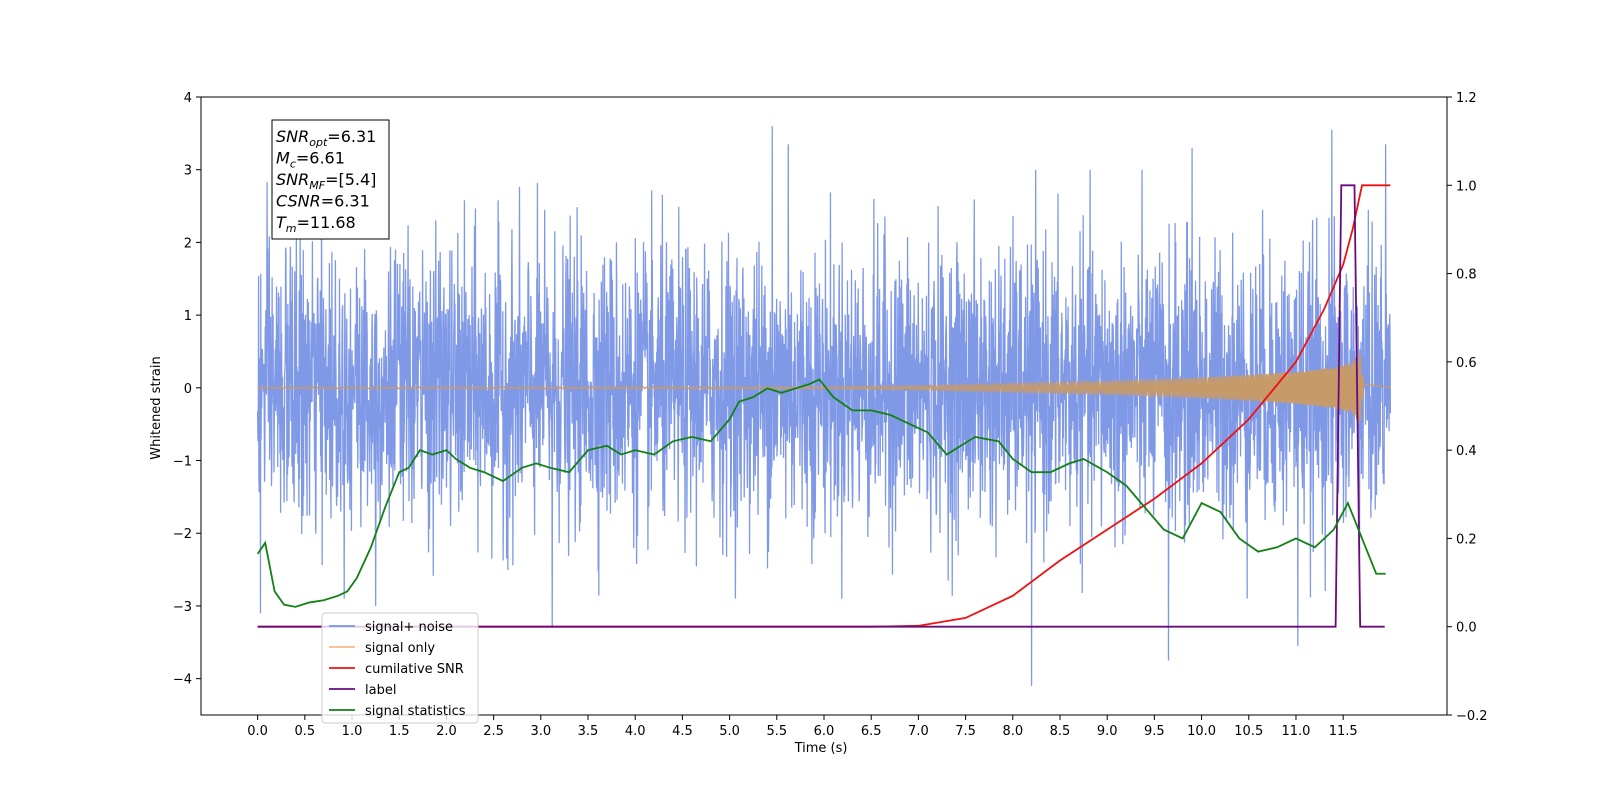 This screenshot has width=1600, height=800. Describe the element at coordinates (156, 407) in the screenshot. I see `y-axis-label: Whitened strain` at that location.